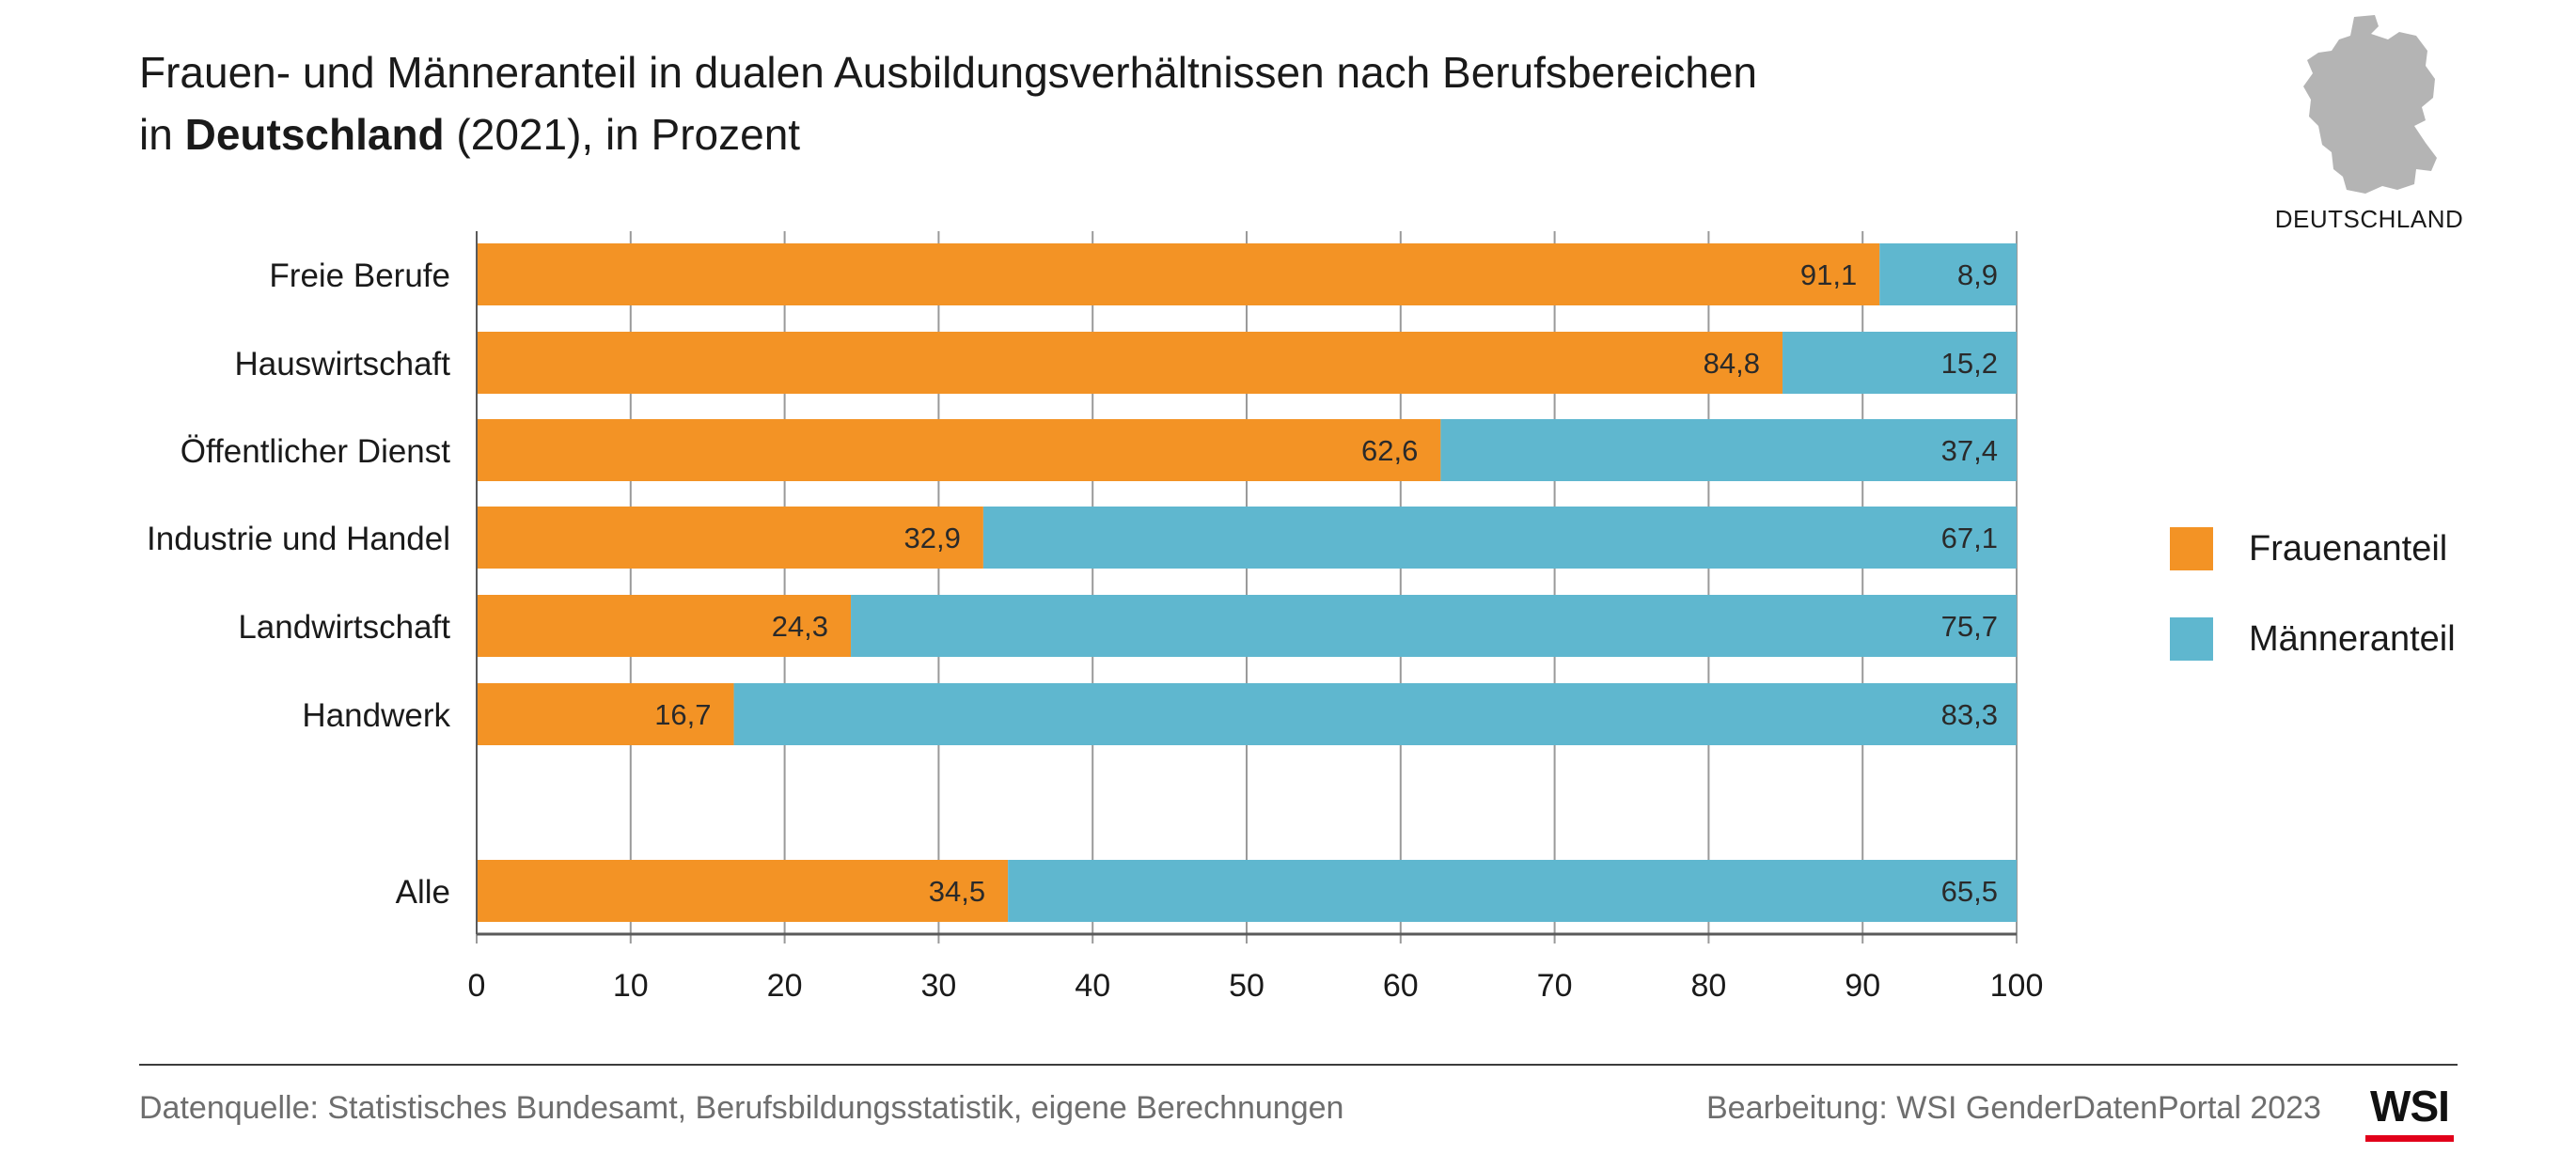 This screenshot has height=1154, width=2576. I want to click on value-label-maenneranteil-freie-berufe: 8,9, so click(1978, 274).